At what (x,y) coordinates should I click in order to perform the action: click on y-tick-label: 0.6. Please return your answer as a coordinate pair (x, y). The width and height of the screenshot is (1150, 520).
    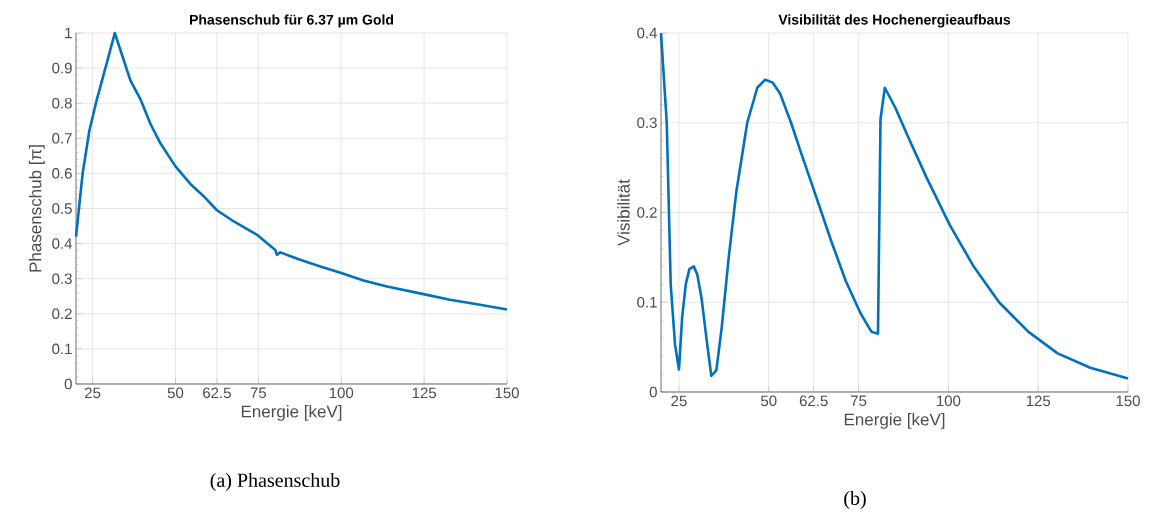
    Looking at the image, I should click on (62, 173).